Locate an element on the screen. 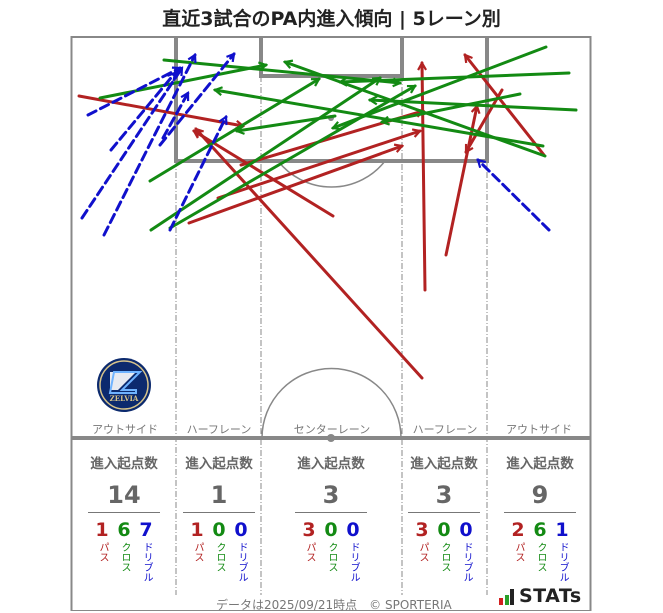  lane-label-left-outside: アウトサイド is located at coordinates (125, 429).